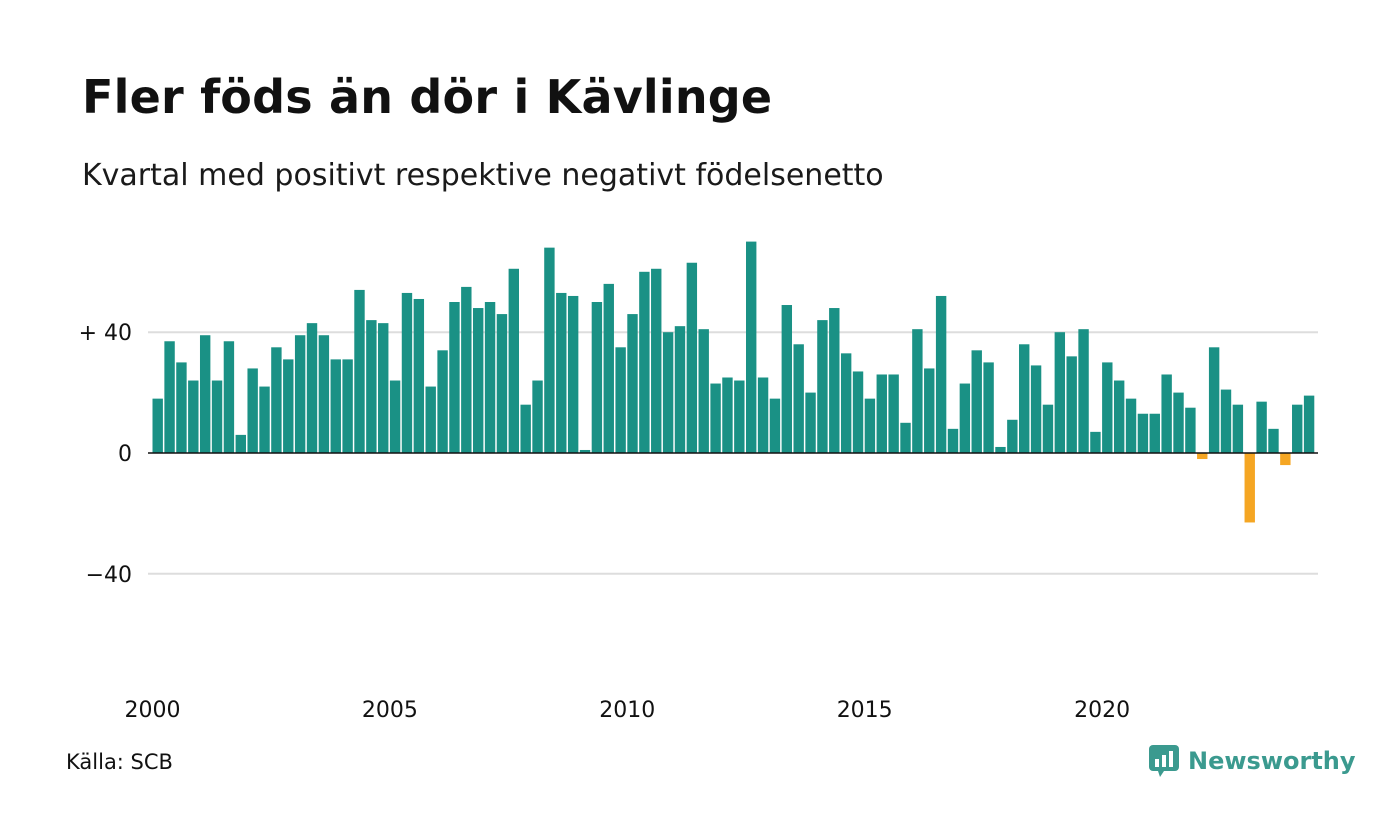  Describe the element at coordinates (427, 97) in the screenshot. I see `chart-title: Fler föds än dör i Kävlinge` at that location.